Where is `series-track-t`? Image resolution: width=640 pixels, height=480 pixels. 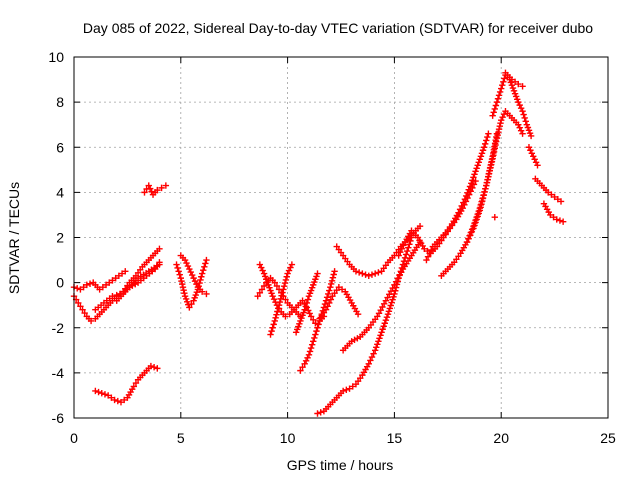
series-track-t is located at coordinates (469, 205).